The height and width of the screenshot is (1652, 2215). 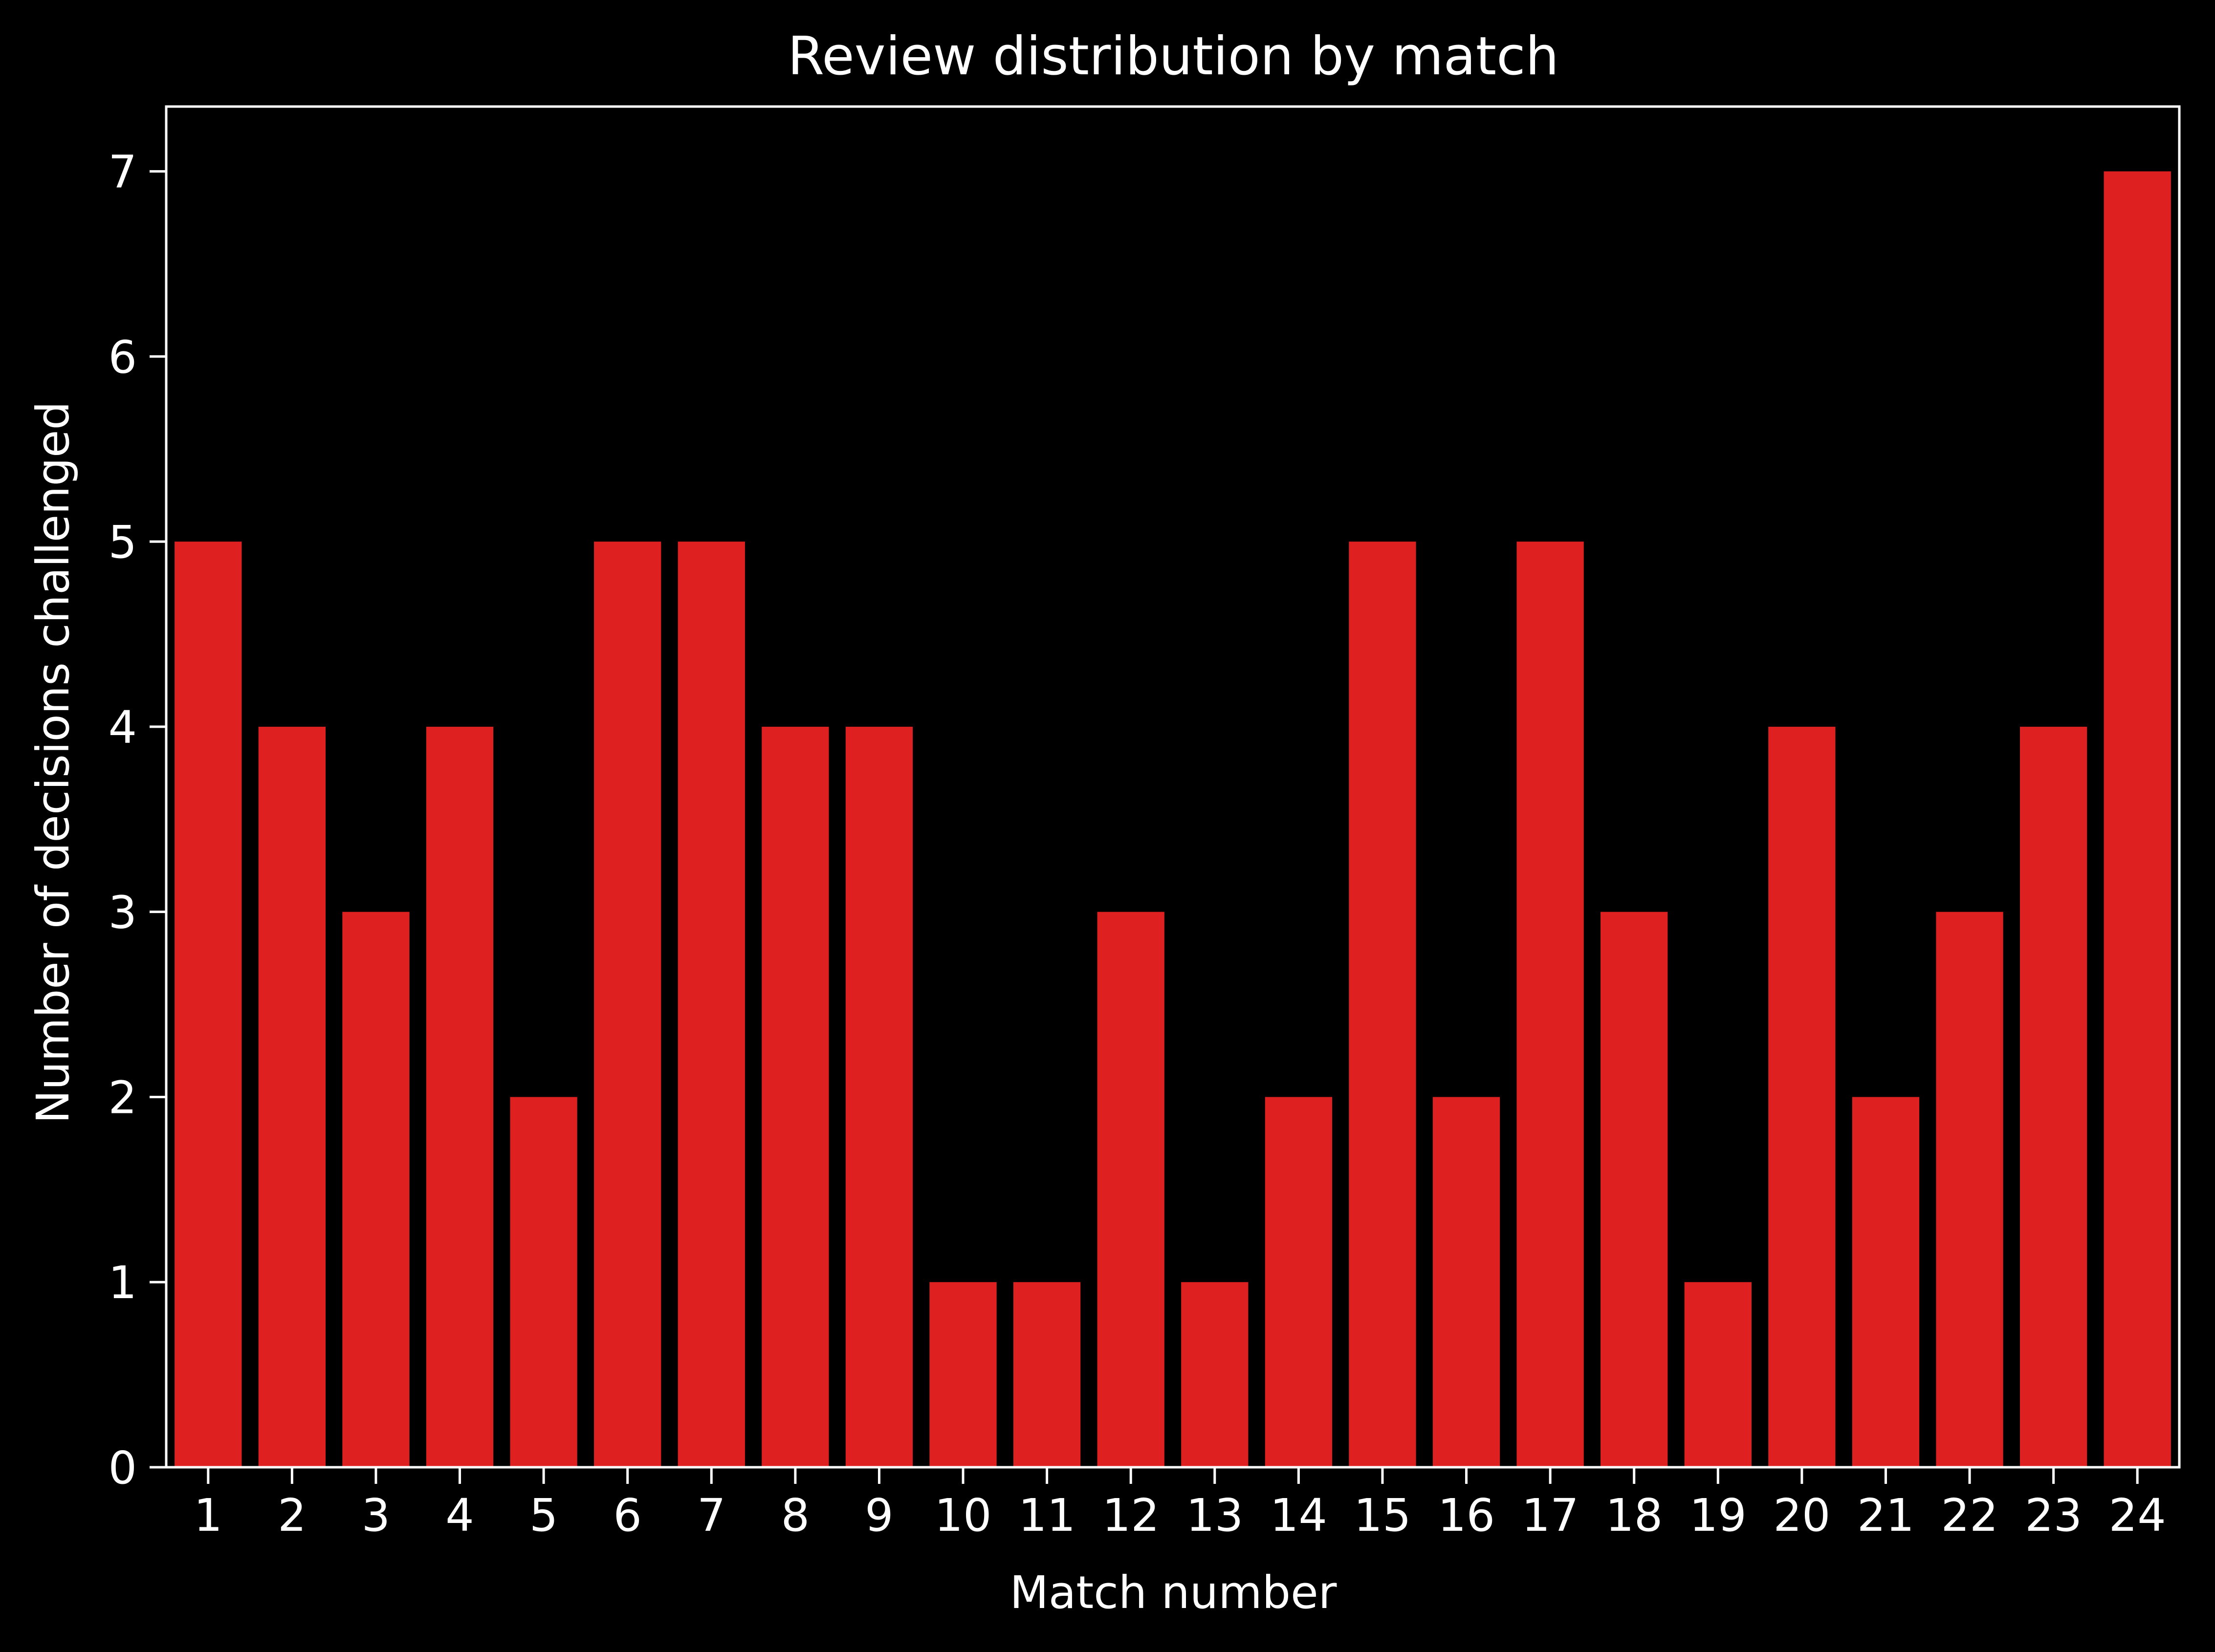 I want to click on y-tick-label: 1, so click(x=122, y=1283).